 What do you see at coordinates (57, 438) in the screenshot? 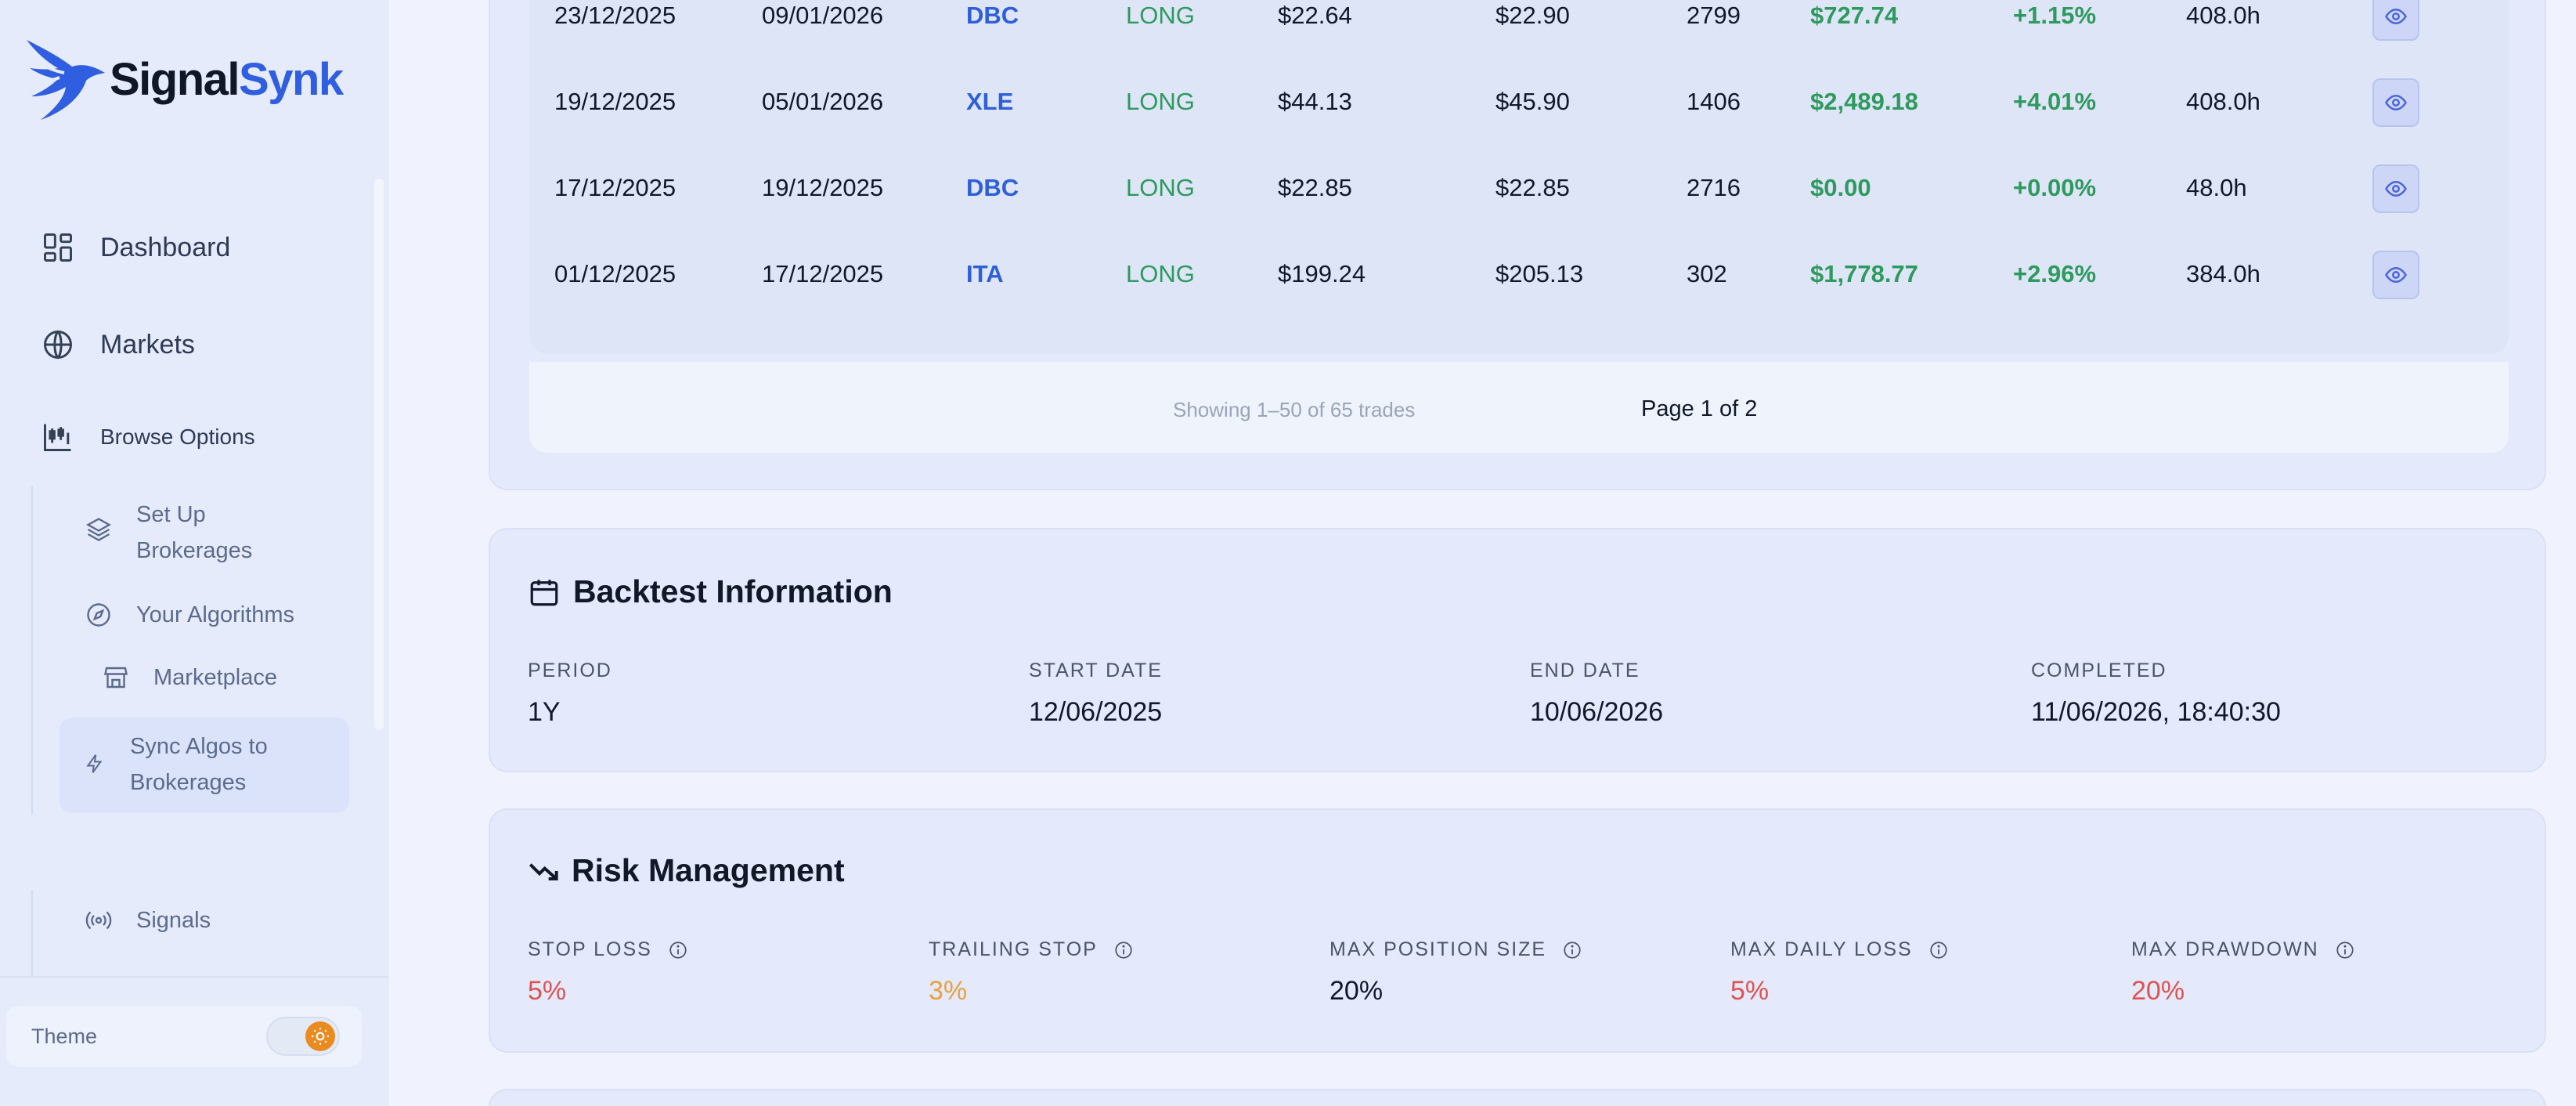
I see `candlestick-chart-icon` at bounding box center [57, 438].